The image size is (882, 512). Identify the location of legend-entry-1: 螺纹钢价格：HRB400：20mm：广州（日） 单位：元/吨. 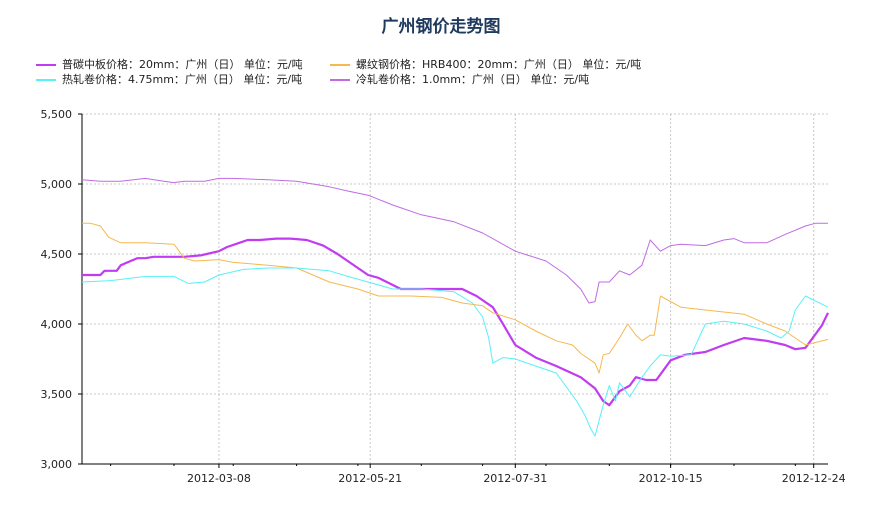
(485, 64).